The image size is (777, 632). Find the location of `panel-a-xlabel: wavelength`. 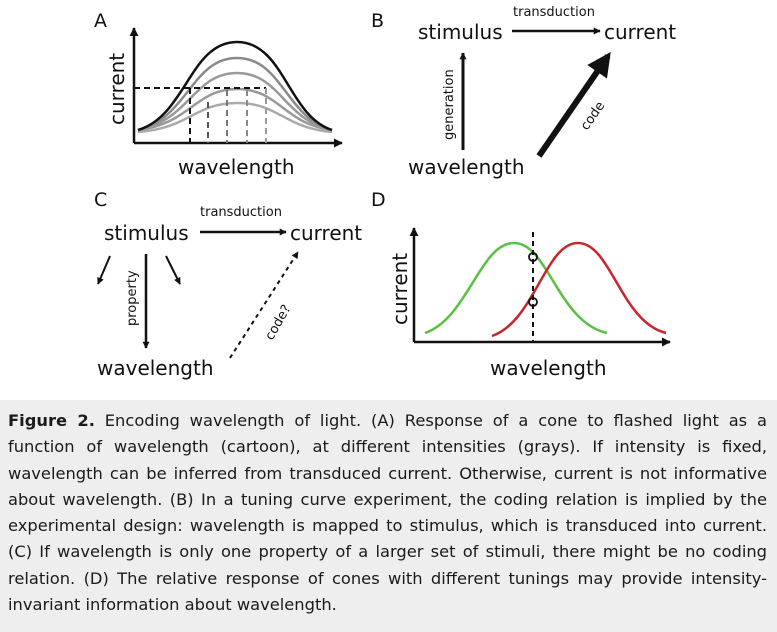

panel-a-xlabel: wavelength is located at coordinates (236, 167).